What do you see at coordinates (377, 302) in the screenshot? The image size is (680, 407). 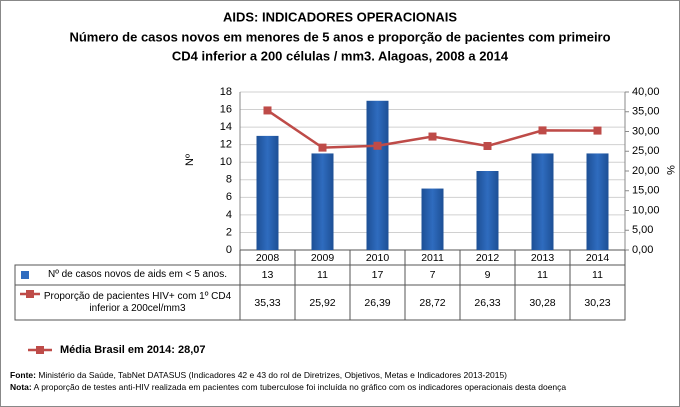 I see `table-value: 26,39` at bounding box center [377, 302].